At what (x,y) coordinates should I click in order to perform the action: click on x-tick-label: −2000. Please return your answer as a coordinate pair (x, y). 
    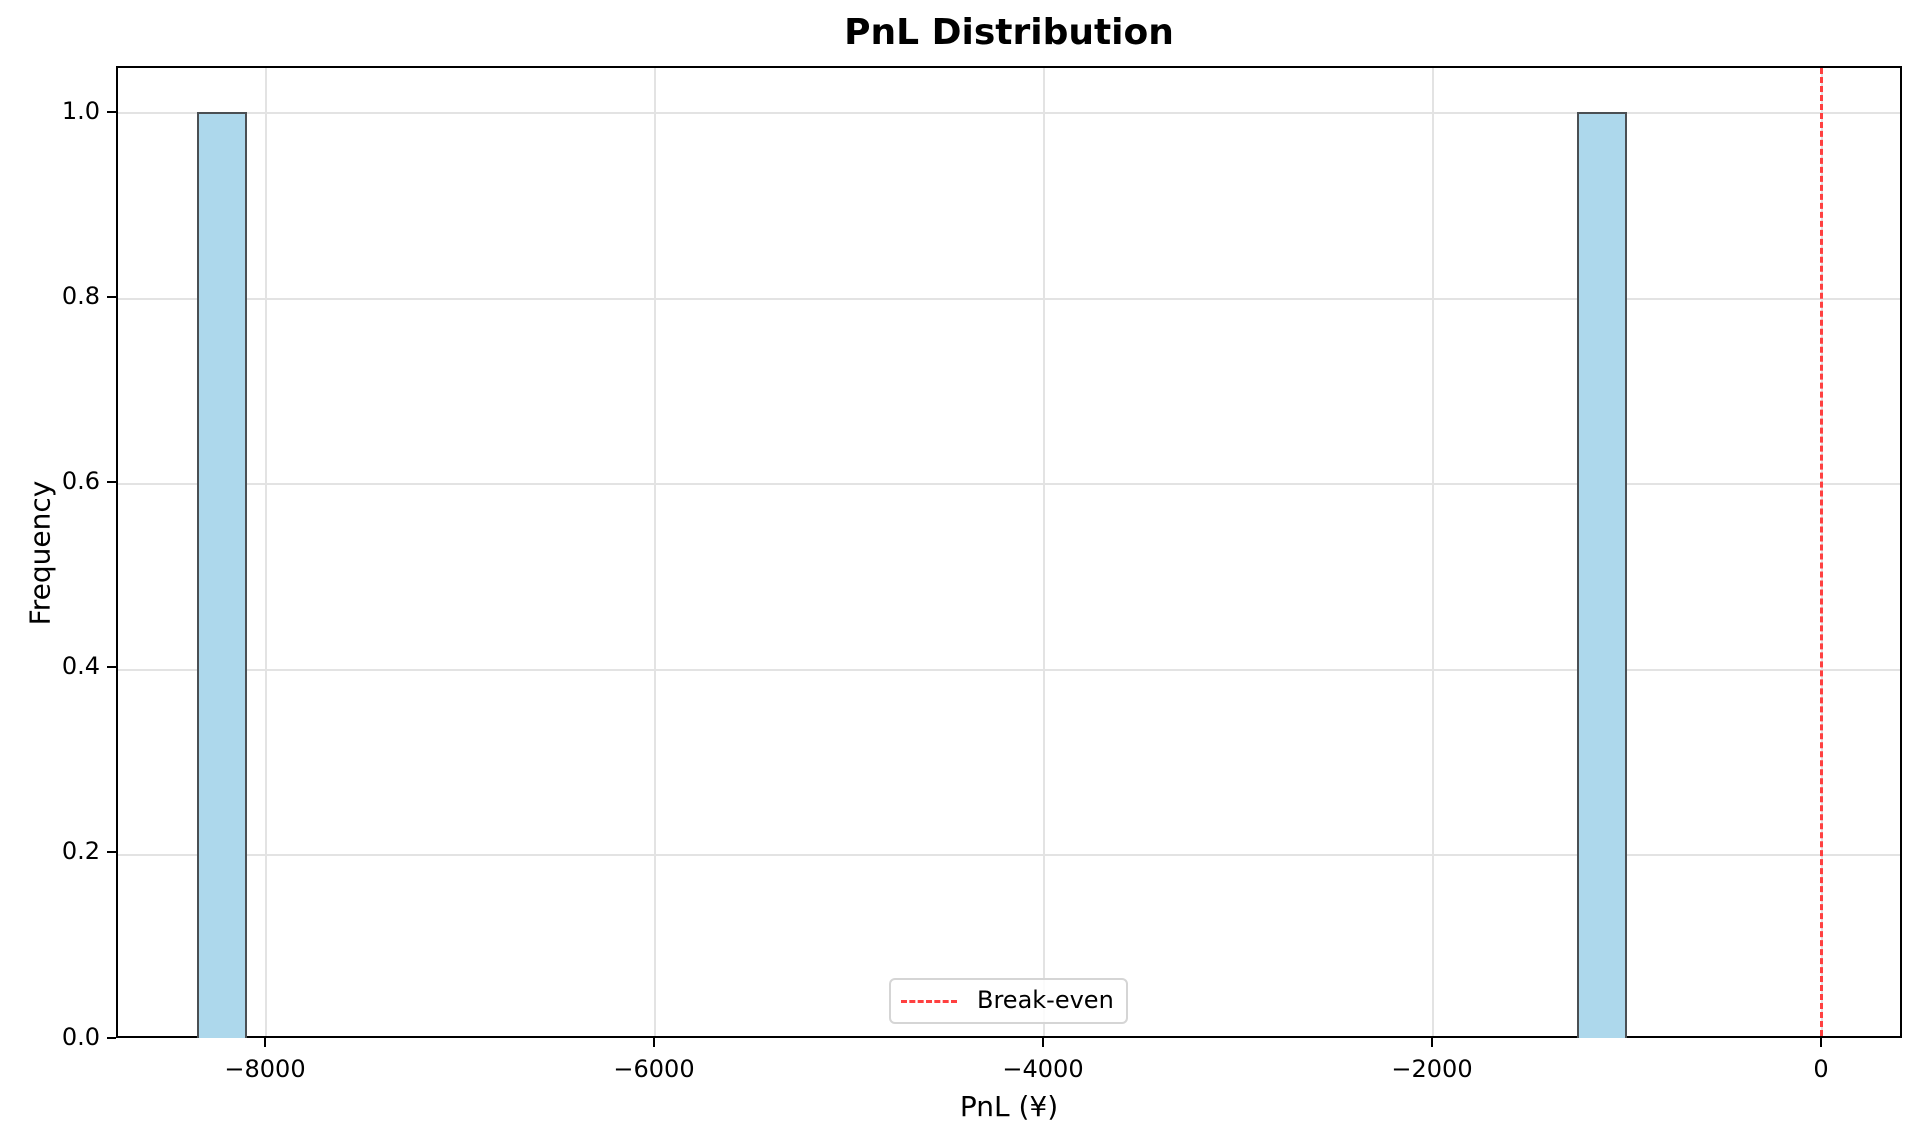
    Looking at the image, I should click on (1432, 1069).